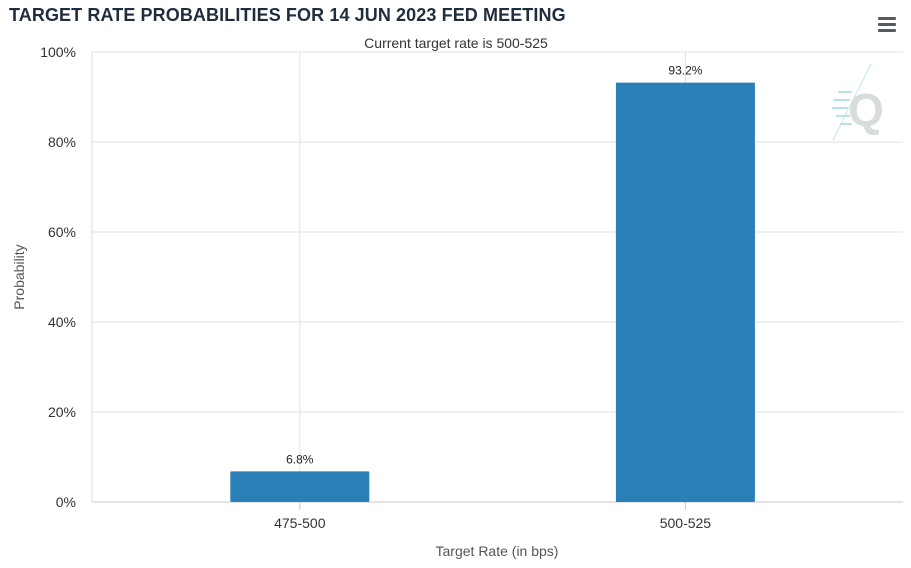  Describe the element at coordinates (300, 523) in the screenshot. I see `x-tick-label: 475-500` at that location.